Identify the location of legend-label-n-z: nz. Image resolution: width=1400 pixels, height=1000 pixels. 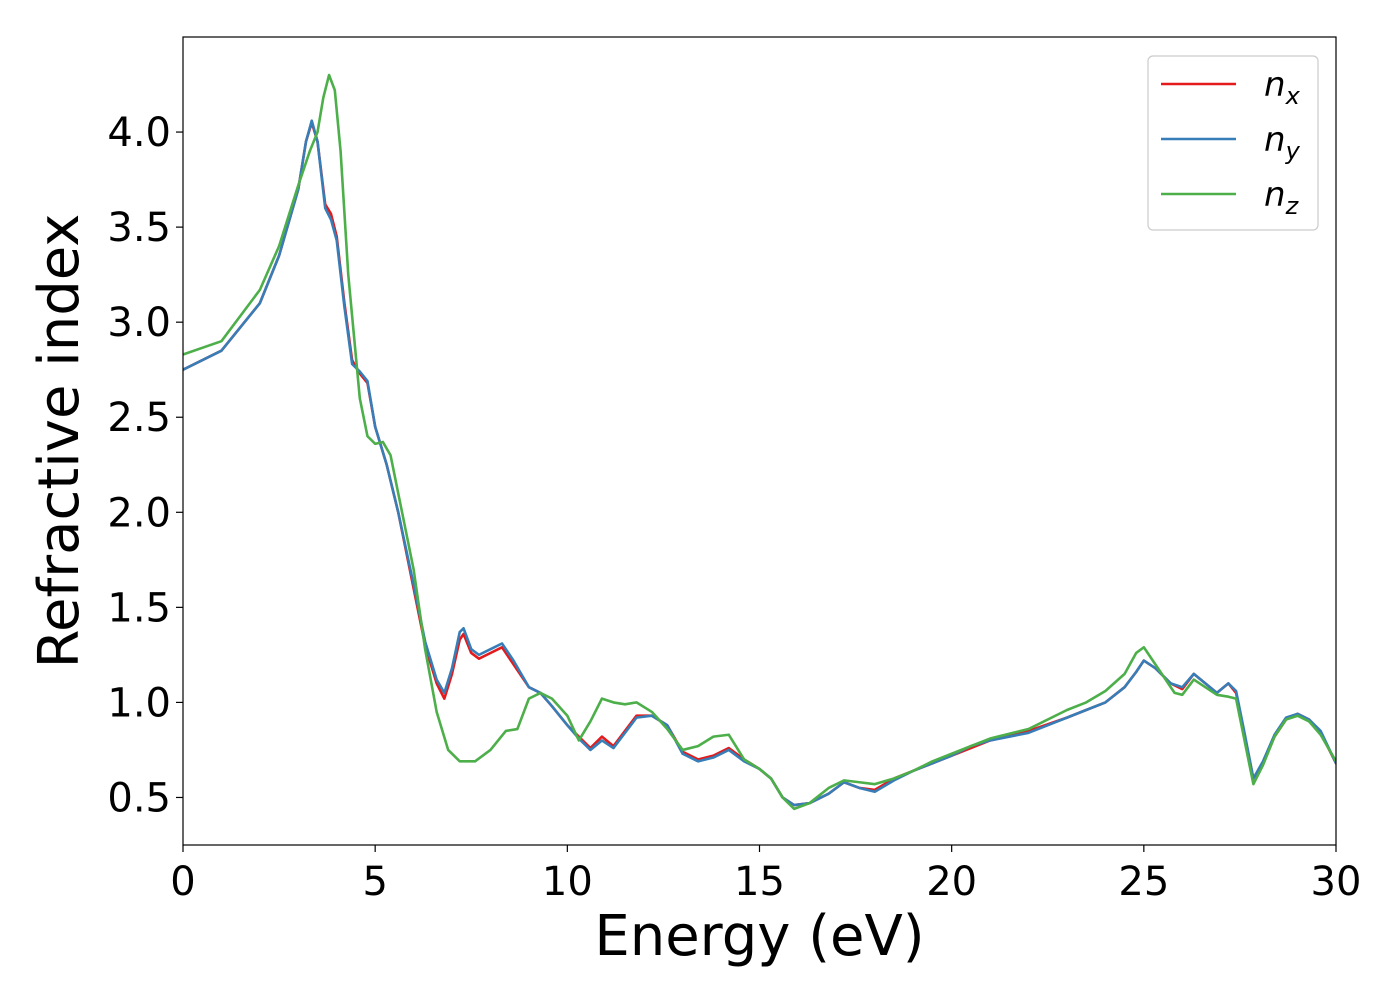
(1282, 197).